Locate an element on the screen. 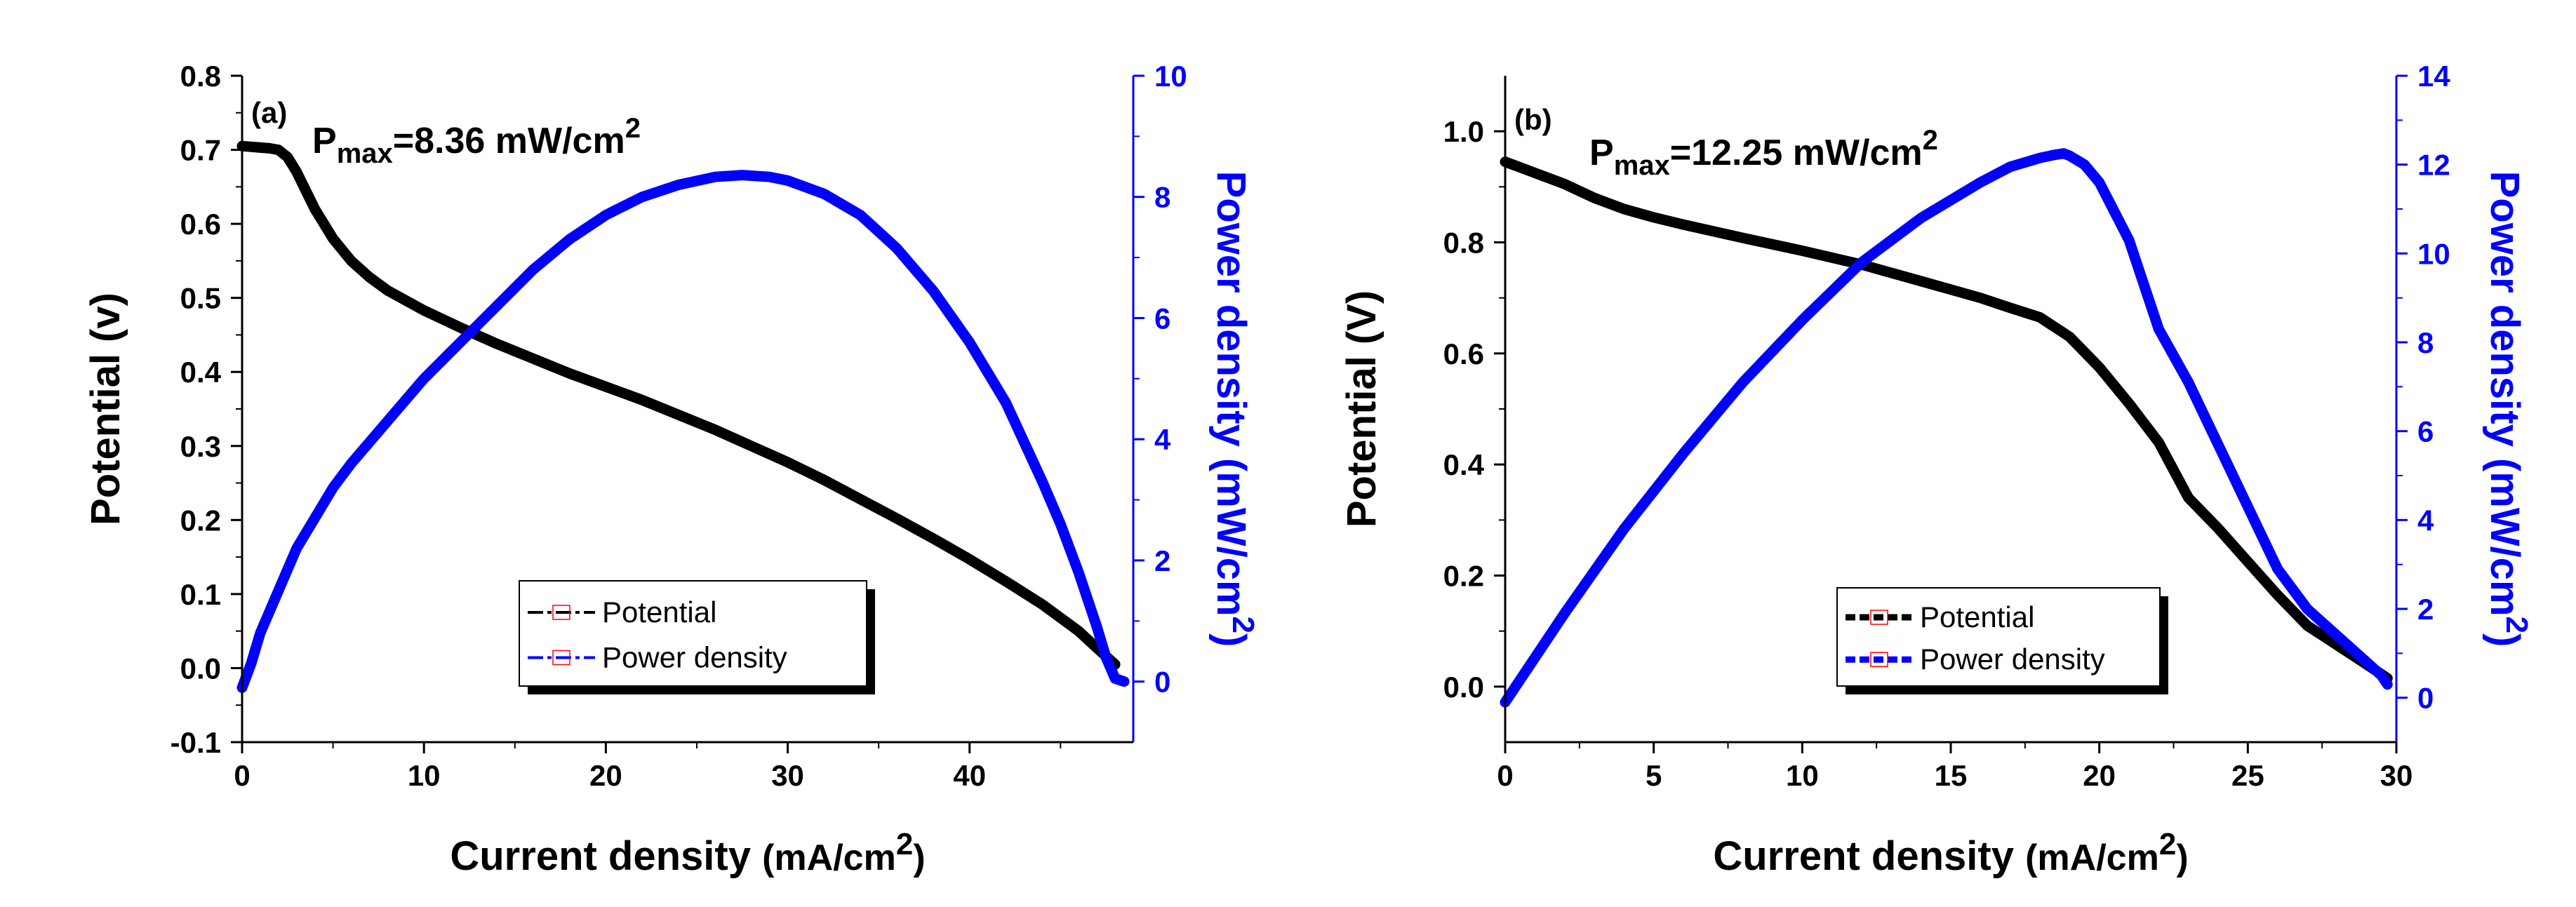 The image size is (2576, 907). x-tick-label: 40 is located at coordinates (970, 775).